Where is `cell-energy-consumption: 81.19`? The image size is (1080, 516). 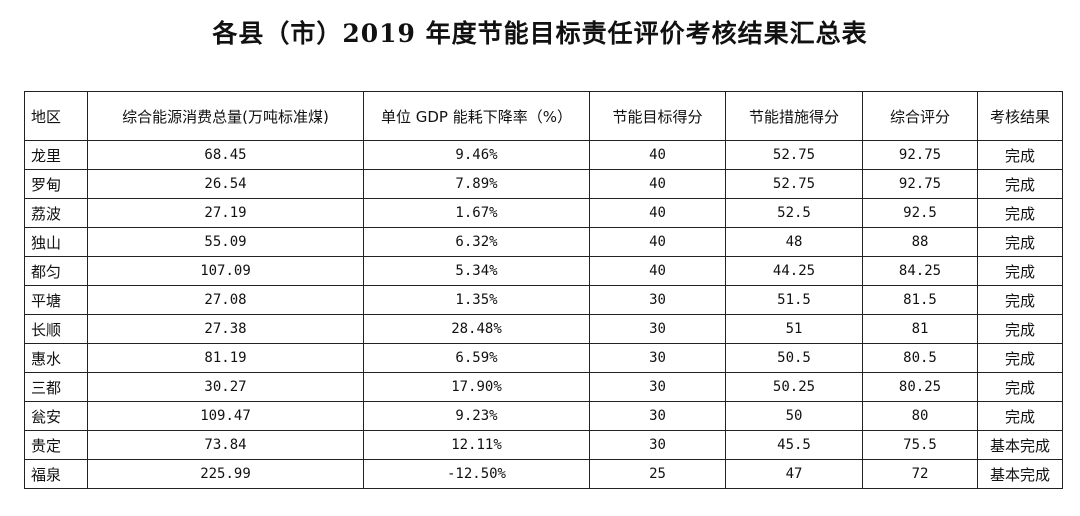 cell-energy-consumption: 81.19 is located at coordinates (225, 358).